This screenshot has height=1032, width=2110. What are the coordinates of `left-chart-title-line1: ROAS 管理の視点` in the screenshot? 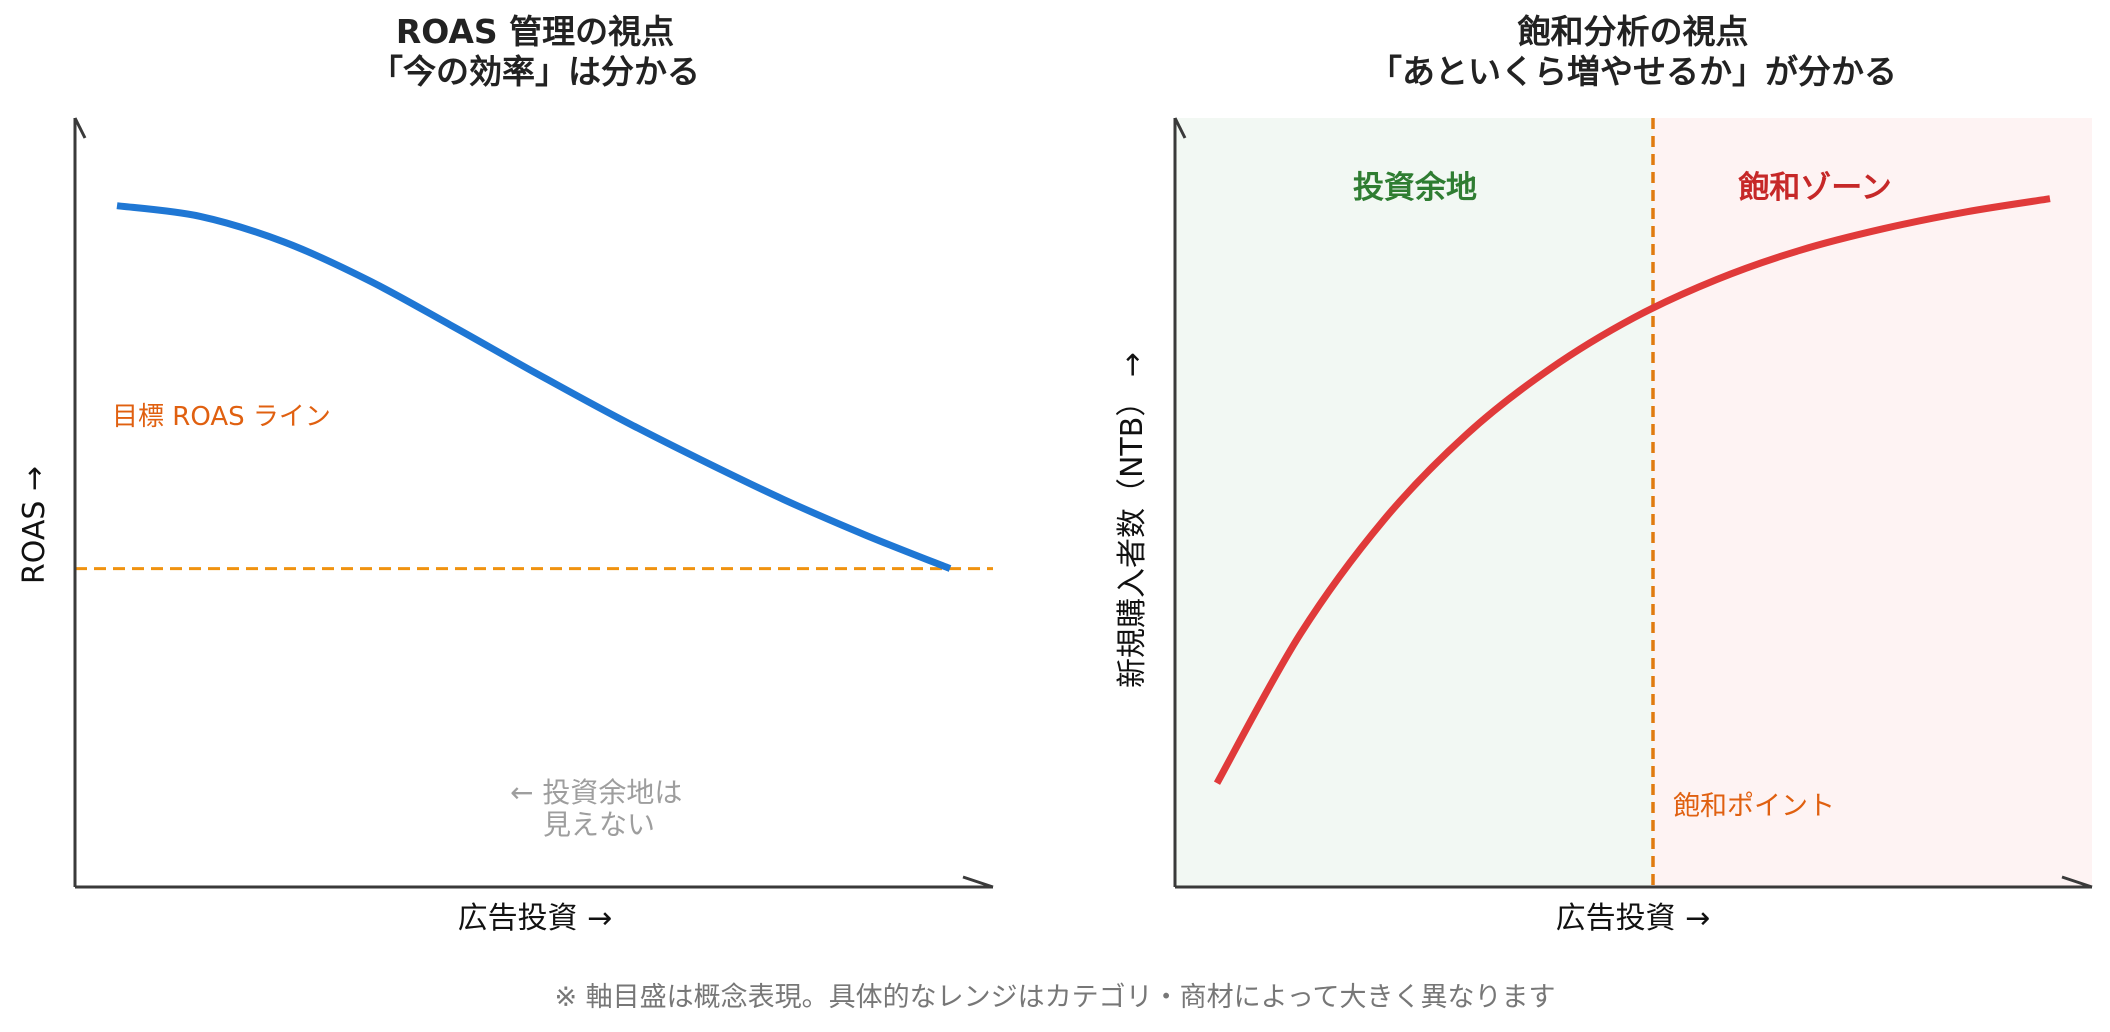 It's located at (535, 31).